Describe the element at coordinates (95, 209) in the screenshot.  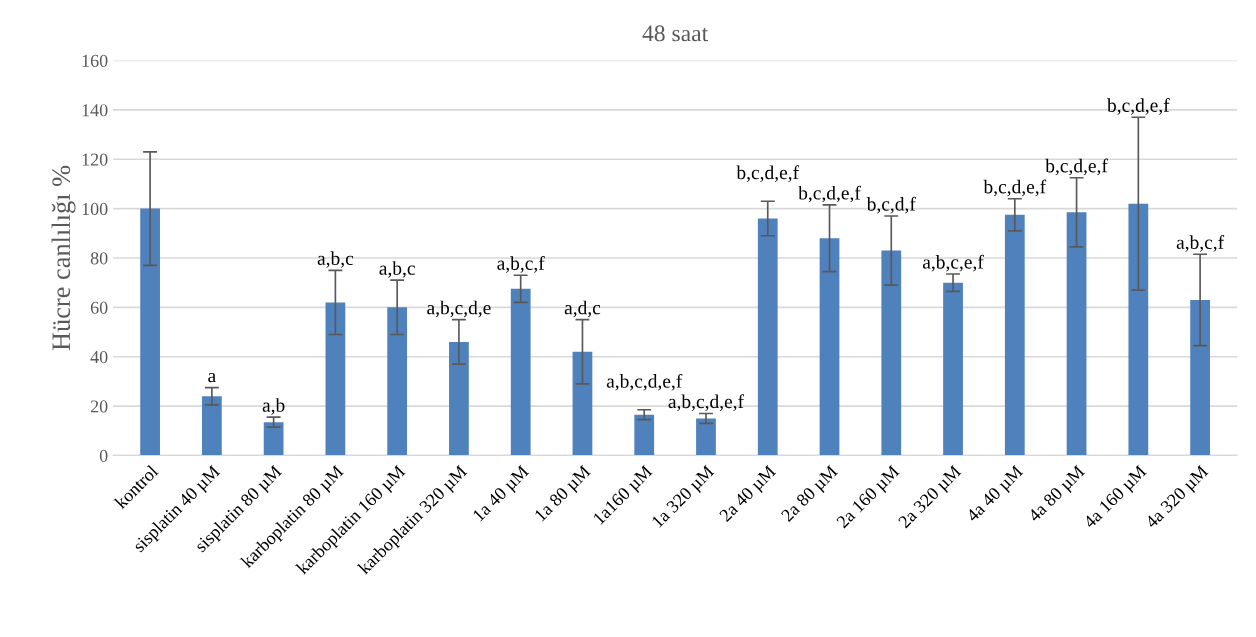
I see `y-tick-label: 100` at that location.